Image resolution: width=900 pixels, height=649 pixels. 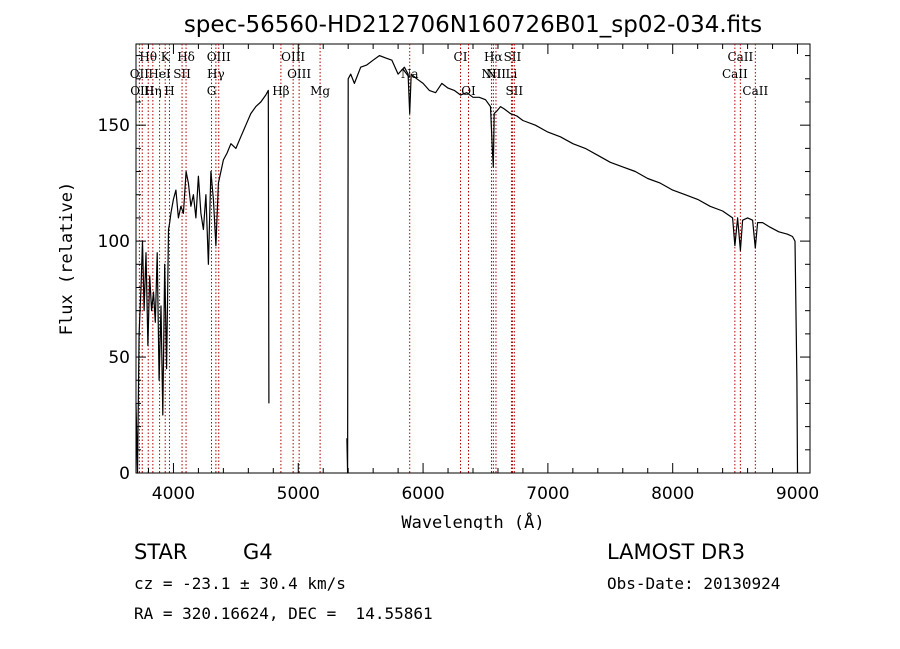 What do you see at coordinates (212, 91) in the screenshot?
I see `line-label-22: G` at bounding box center [212, 91].